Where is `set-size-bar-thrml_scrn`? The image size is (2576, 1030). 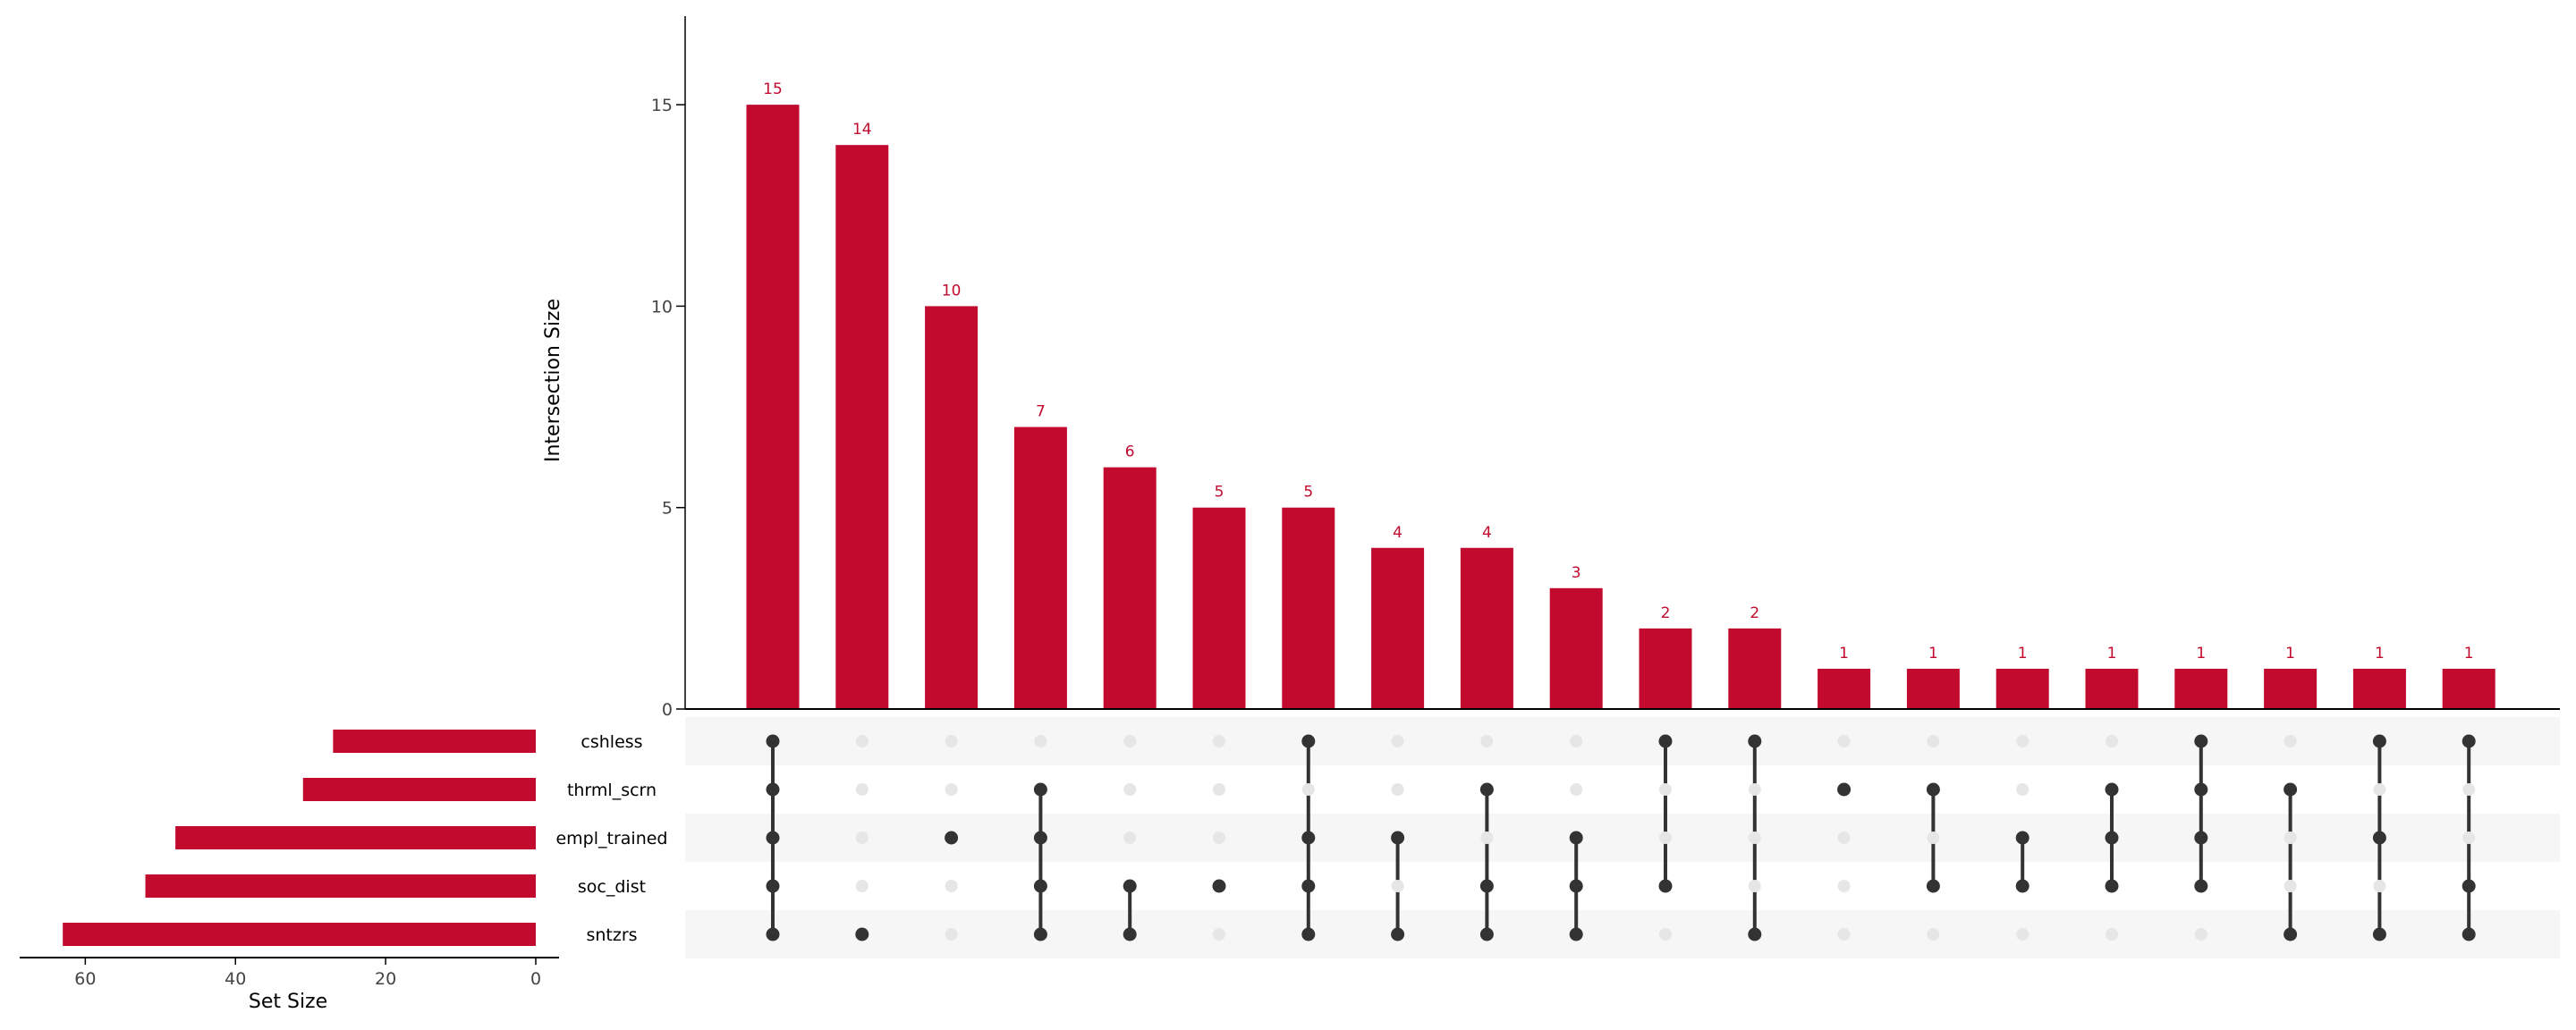 set-size-bar-thrml_scrn is located at coordinates (419, 789).